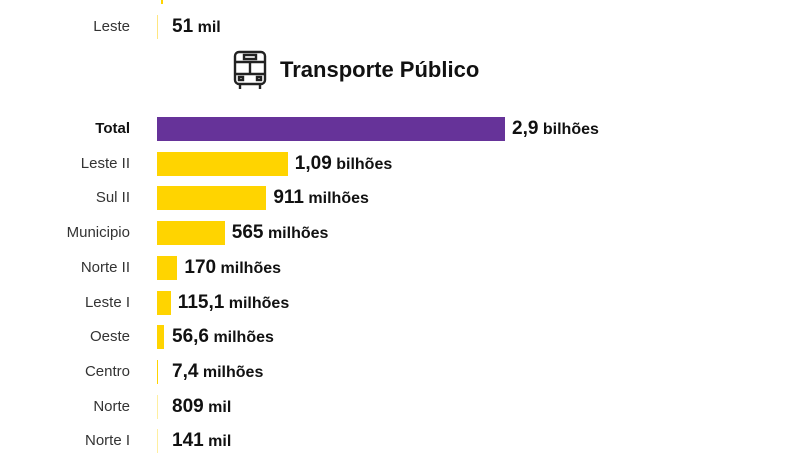 The image size is (800, 456). I want to click on value-label: 115,1 milhões, so click(233, 303).